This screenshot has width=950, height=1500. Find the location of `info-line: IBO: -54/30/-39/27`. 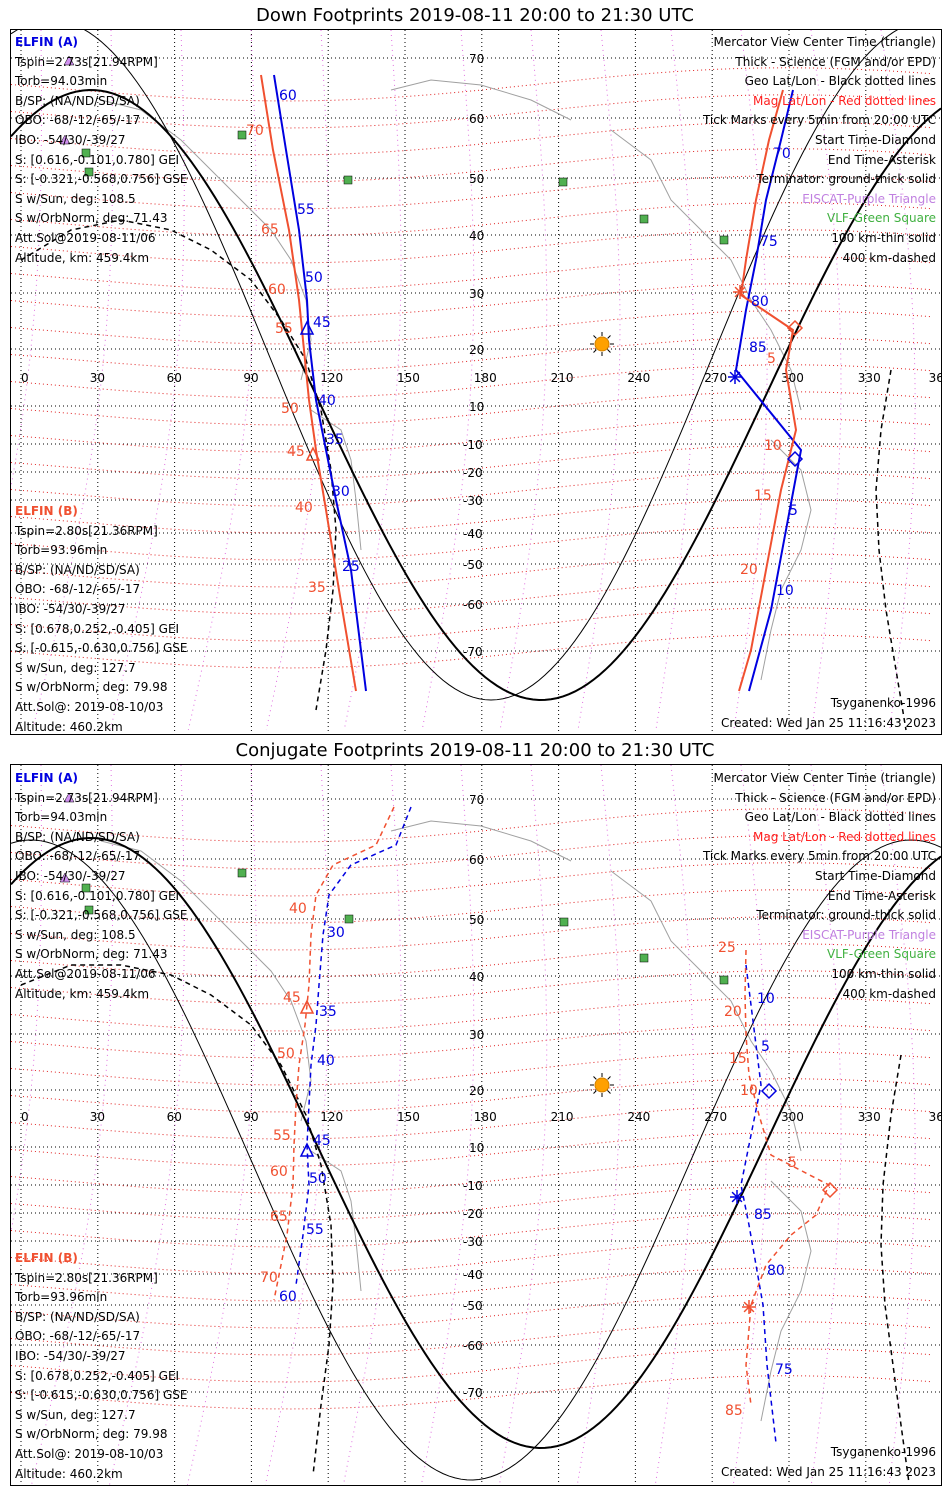

info-line: IBO: -54/30/-39/27 is located at coordinates (70, 608).